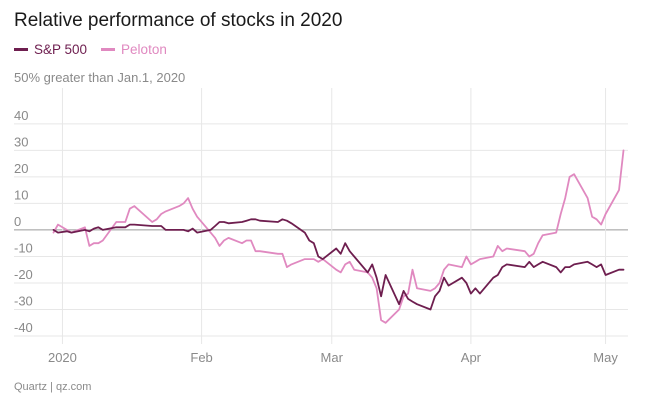  I want to click on y-tick-label: 40, so click(21, 115).